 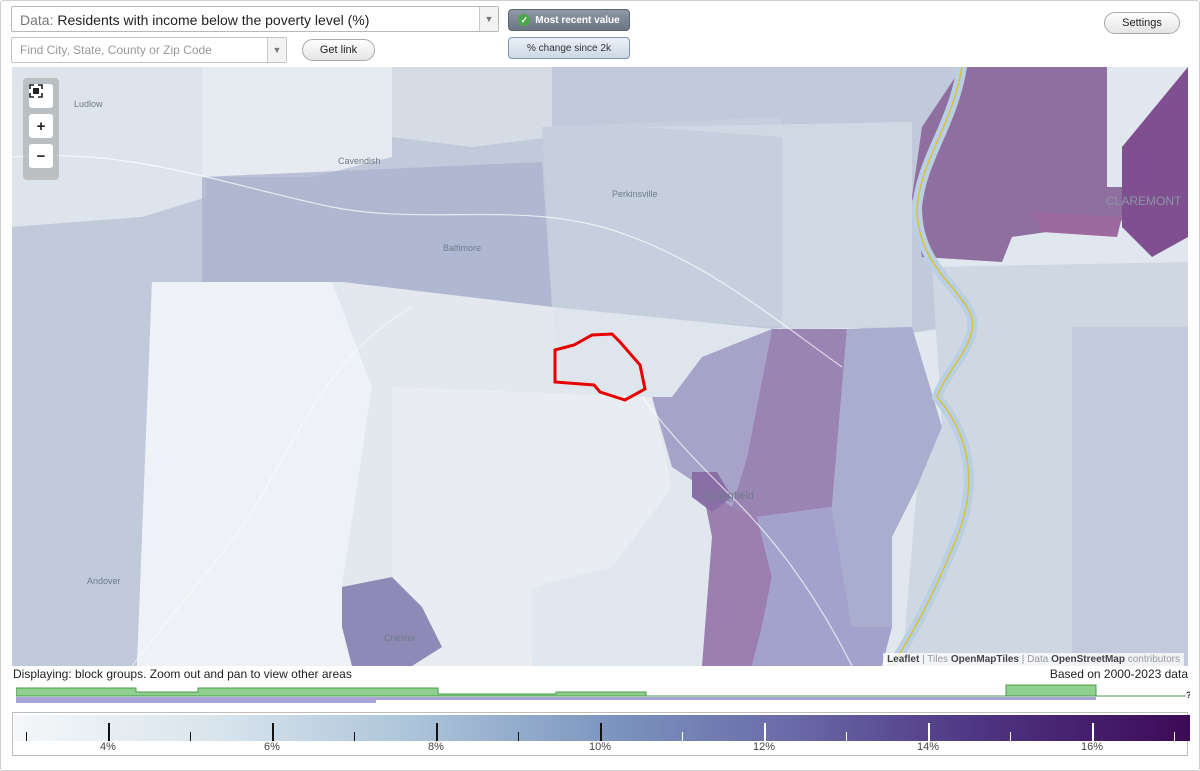 What do you see at coordinates (556, 690) in the screenshot?
I see `histogram-bars` at bounding box center [556, 690].